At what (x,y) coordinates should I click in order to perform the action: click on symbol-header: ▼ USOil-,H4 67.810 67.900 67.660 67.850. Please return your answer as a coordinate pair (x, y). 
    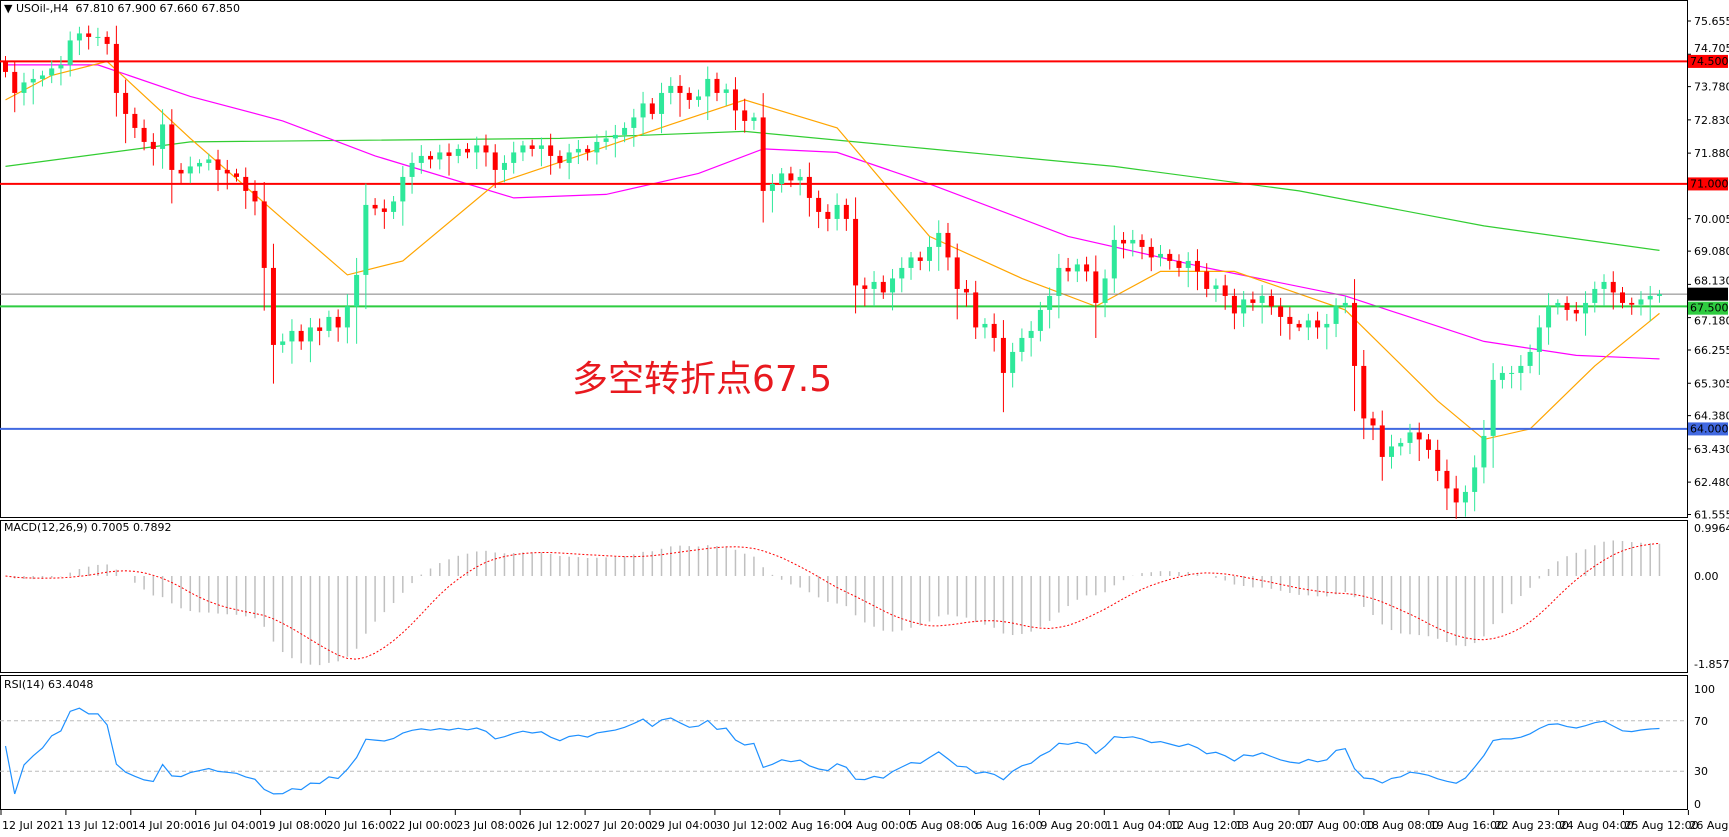
    Looking at the image, I should click on (122, 8).